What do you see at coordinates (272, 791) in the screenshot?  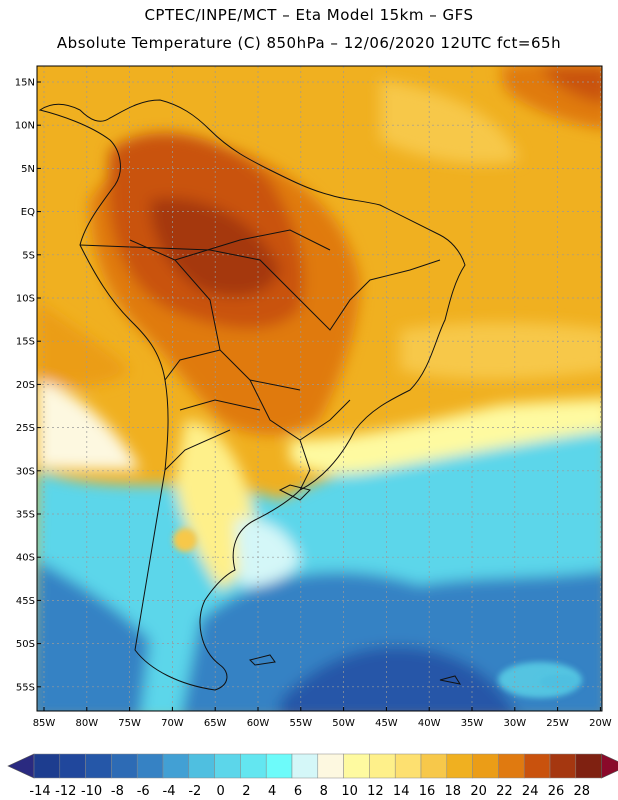 I see `colorbar-label: 4` at bounding box center [272, 791].